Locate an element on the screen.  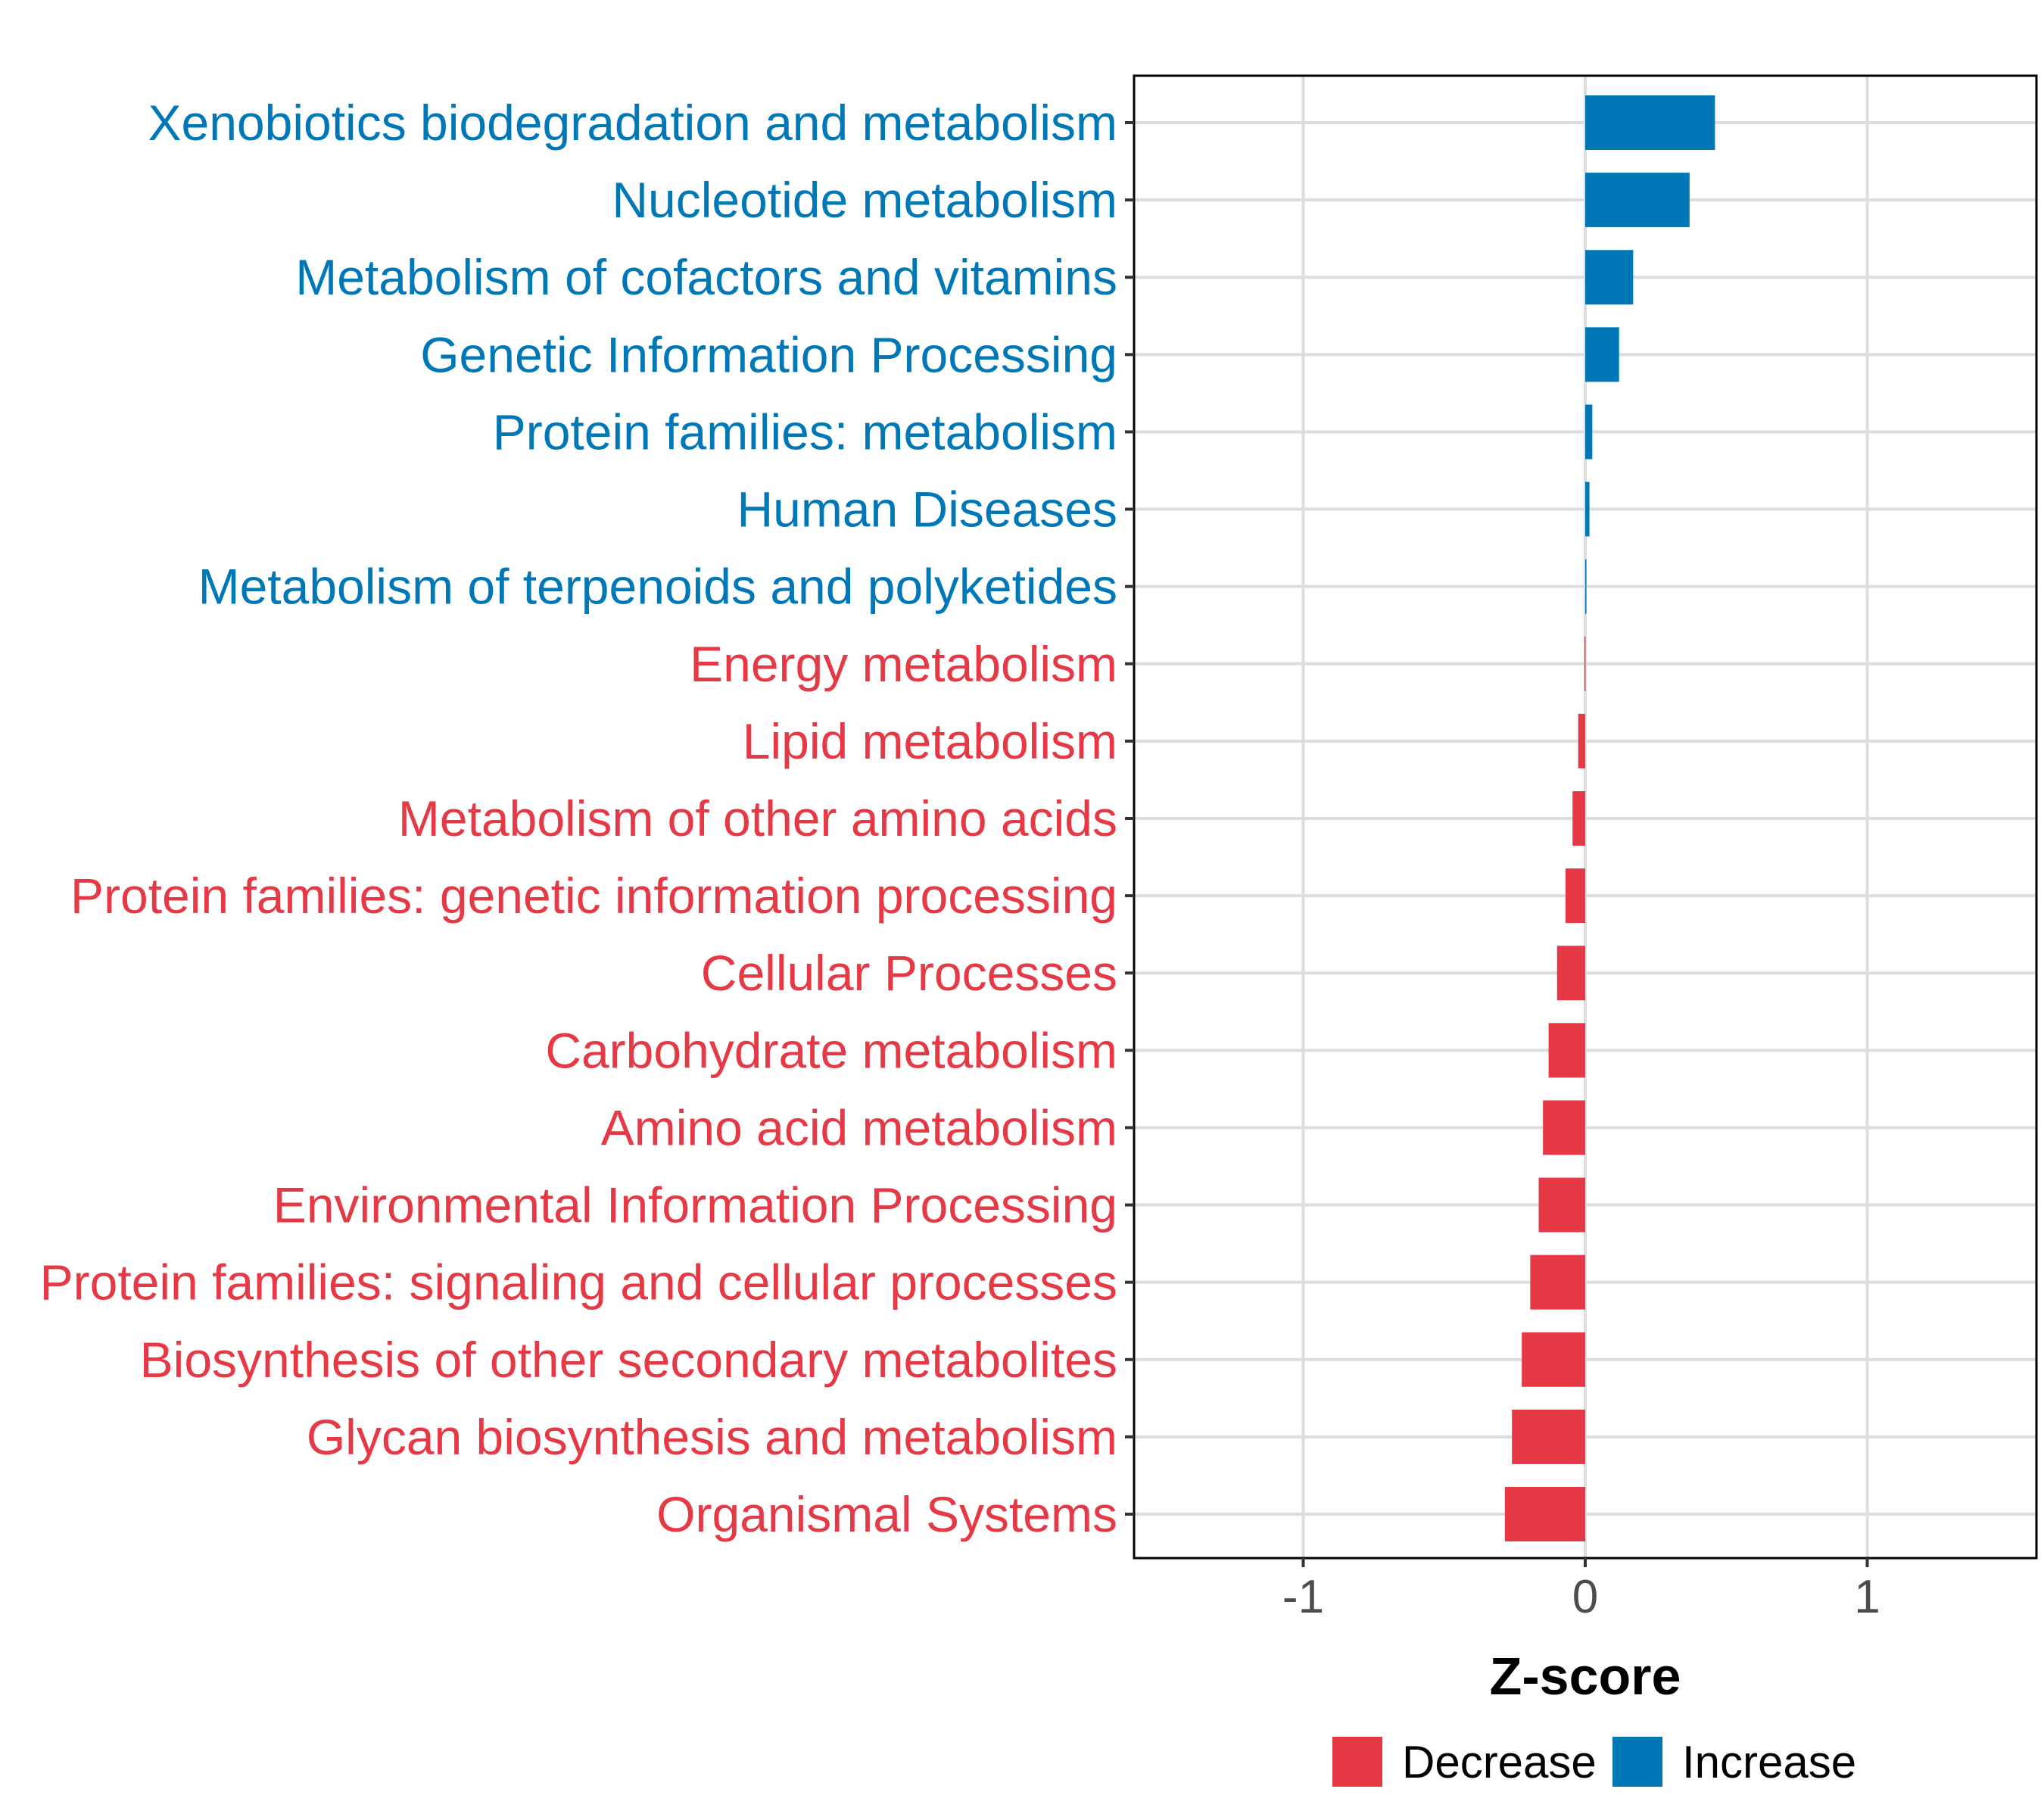
legend-label-increase: Increase is located at coordinates (1769, 1762).